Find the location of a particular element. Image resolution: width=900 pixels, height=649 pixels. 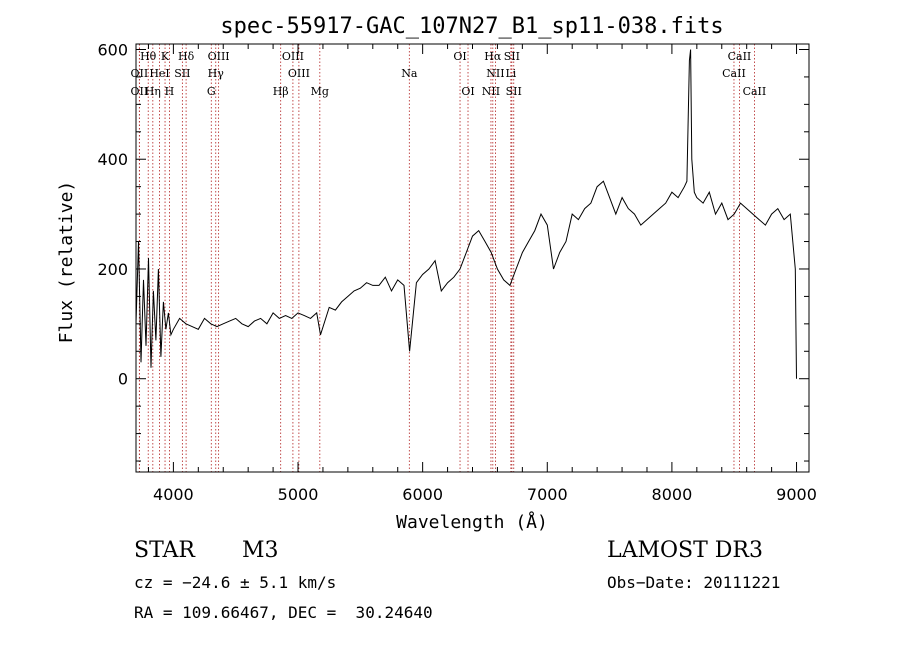

line-label: K is located at coordinates (165, 56).